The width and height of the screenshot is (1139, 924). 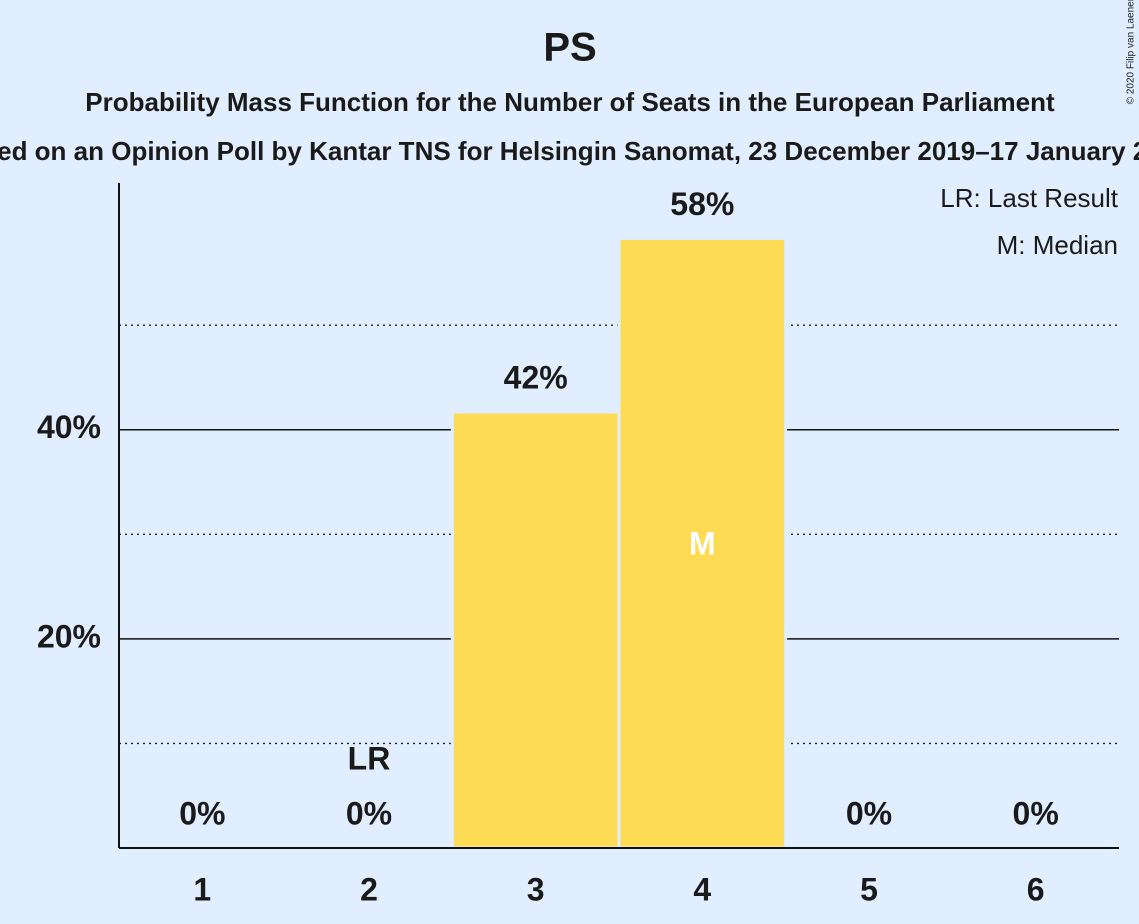 What do you see at coordinates (869, 889) in the screenshot?
I see `x-tick-label: 5` at bounding box center [869, 889].